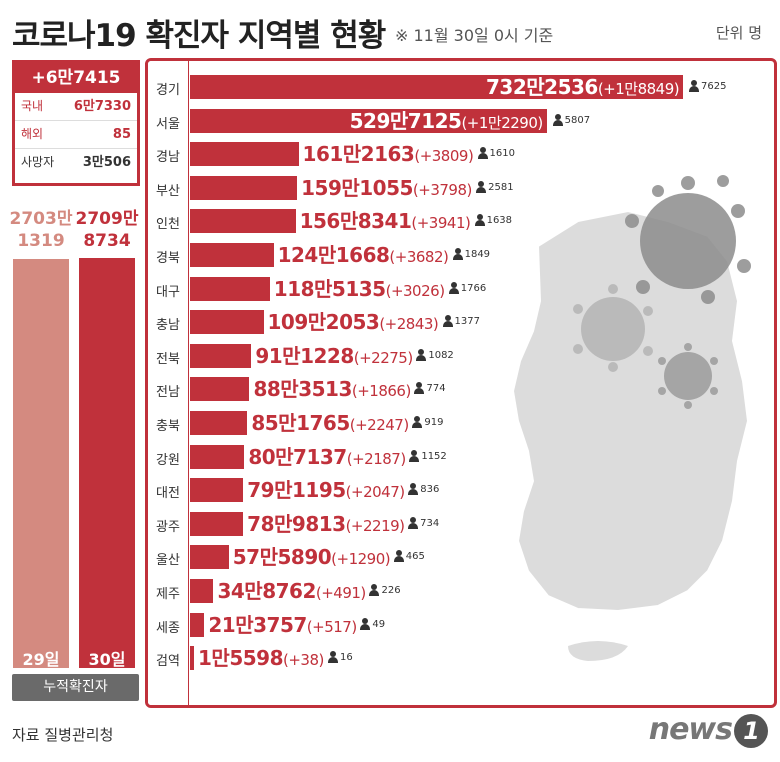 The height and width of the screenshot is (762, 780). Describe the element at coordinates (76, 135) in the screenshot. I see `summary-row-overseas: 해외 85` at that location.